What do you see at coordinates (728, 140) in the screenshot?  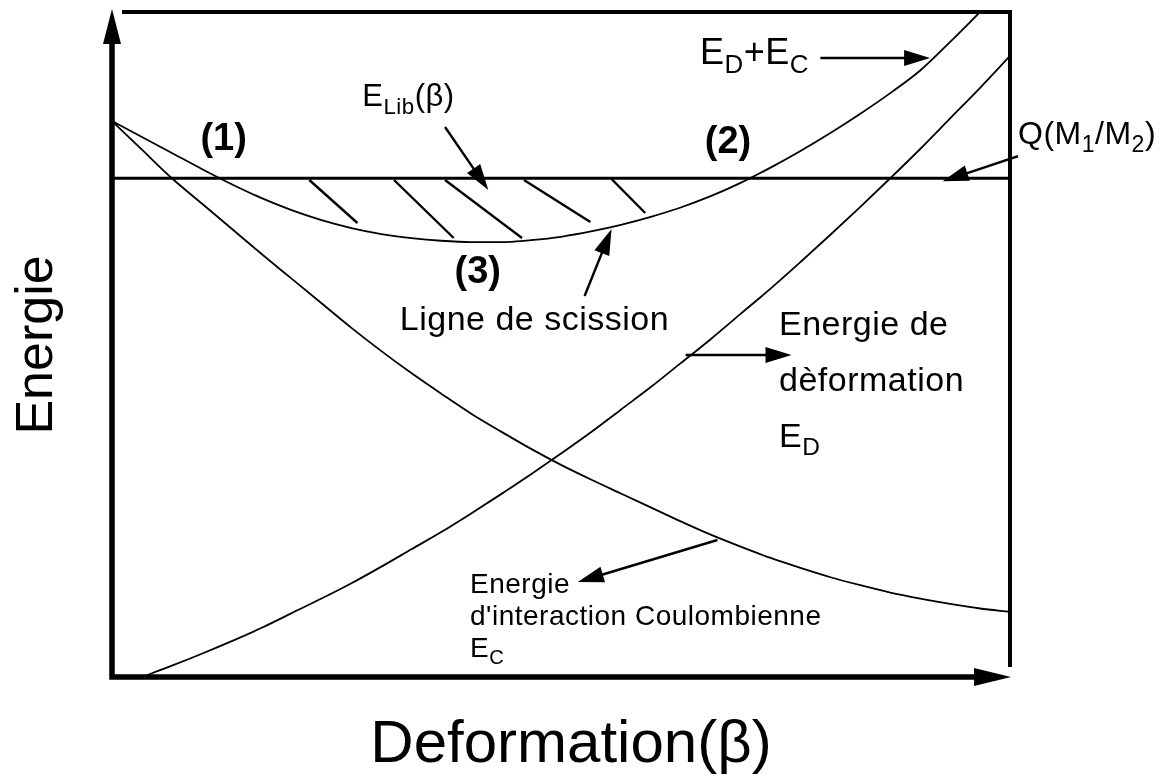 I see `annotation: (2)` at bounding box center [728, 140].